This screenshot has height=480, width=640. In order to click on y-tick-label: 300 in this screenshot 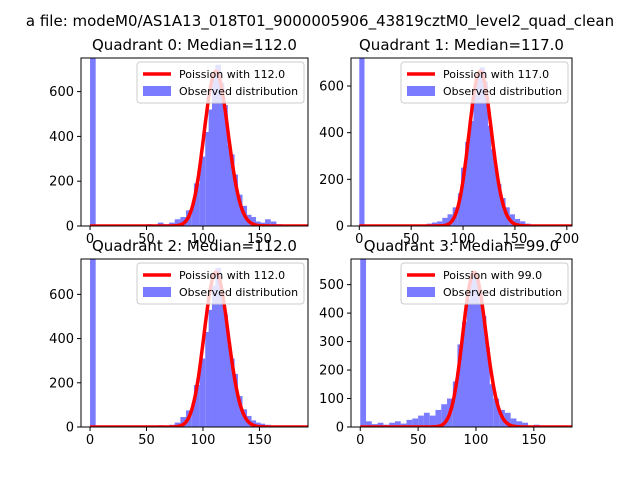, I will do `click(331, 342)`.